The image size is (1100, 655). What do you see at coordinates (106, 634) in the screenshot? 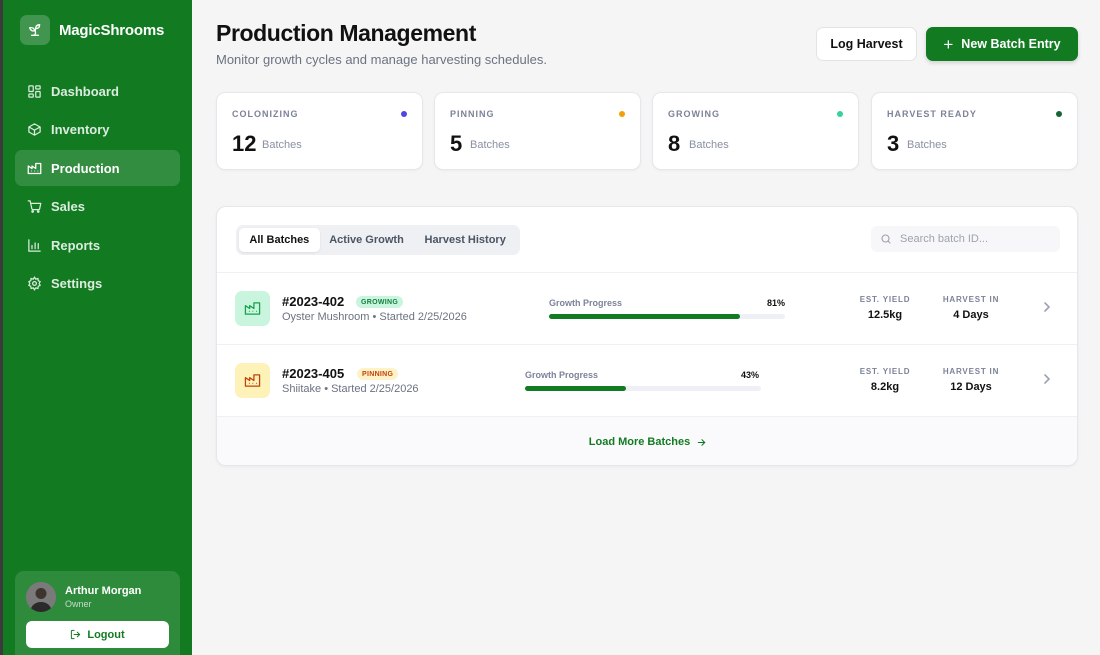
I see `logout-label: Logout` at bounding box center [106, 634].